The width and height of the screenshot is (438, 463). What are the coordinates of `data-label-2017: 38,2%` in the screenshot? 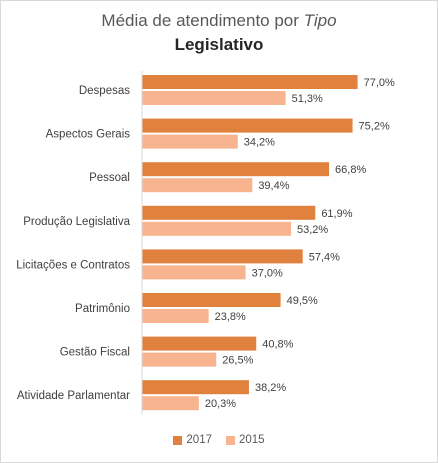 It's located at (270, 388).